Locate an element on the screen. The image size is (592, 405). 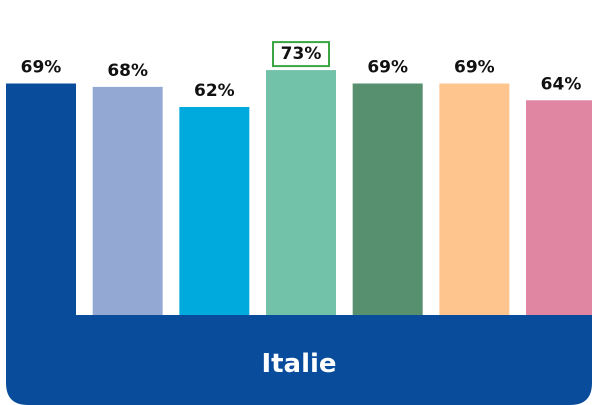
highlight-box is located at coordinates (301, 54).